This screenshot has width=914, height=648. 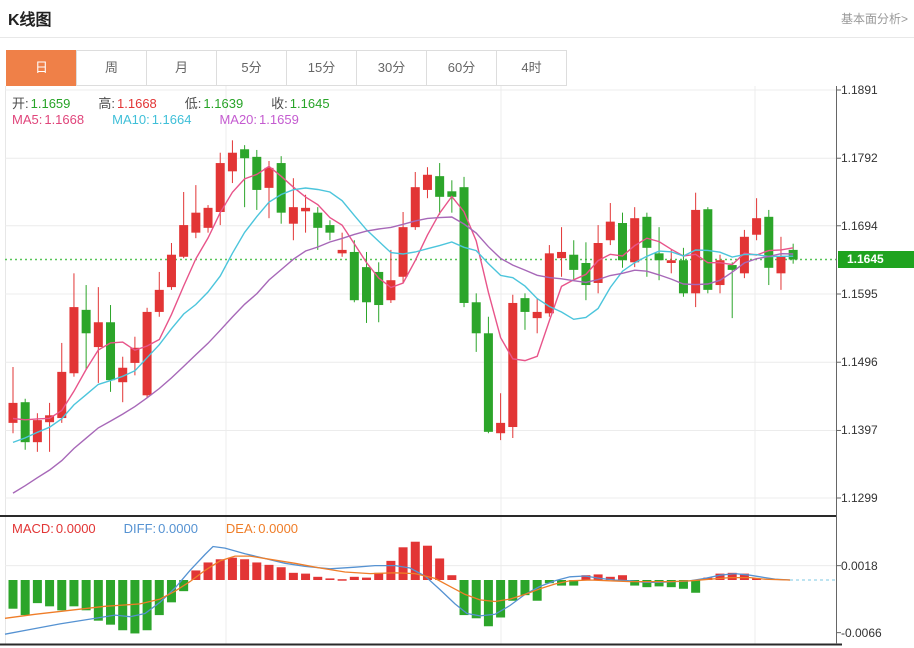 I want to click on tab-4时: 4时, so click(x=531, y=68).